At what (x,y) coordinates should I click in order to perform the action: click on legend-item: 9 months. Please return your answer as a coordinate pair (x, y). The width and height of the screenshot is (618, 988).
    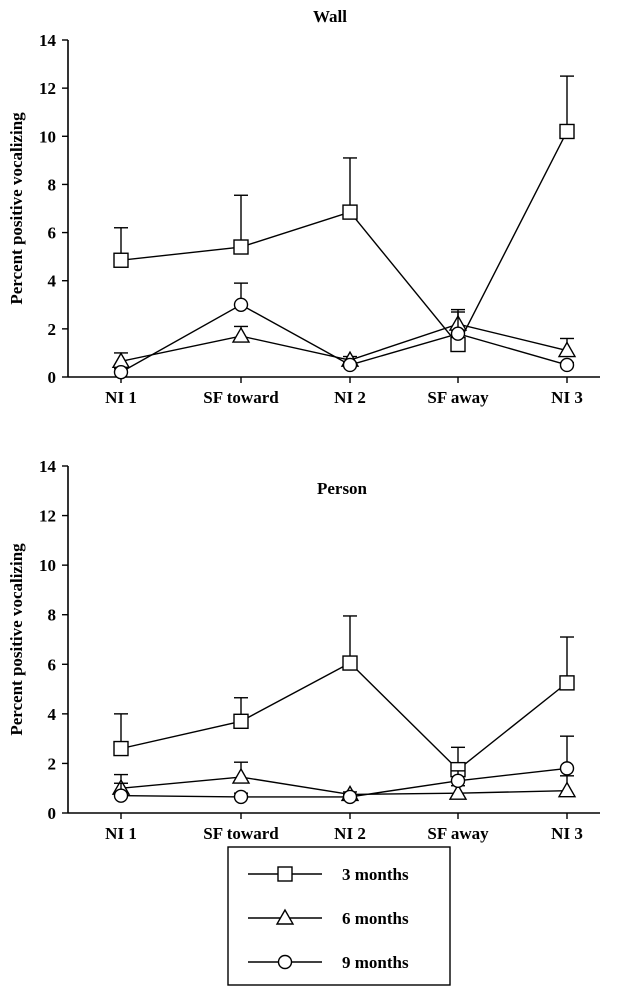
    Looking at the image, I should click on (328, 962).